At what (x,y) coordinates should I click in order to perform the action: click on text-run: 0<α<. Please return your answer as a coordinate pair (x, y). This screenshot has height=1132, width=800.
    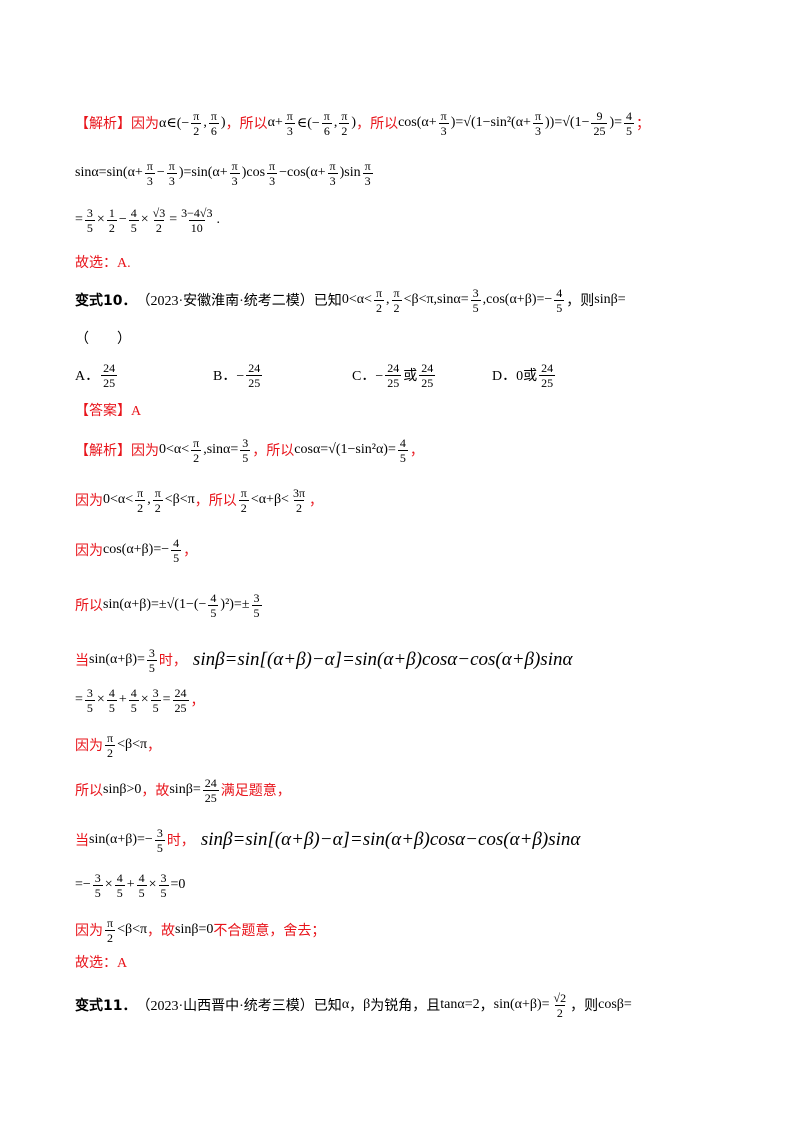
    Looking at the image, I should click on (356, 299).